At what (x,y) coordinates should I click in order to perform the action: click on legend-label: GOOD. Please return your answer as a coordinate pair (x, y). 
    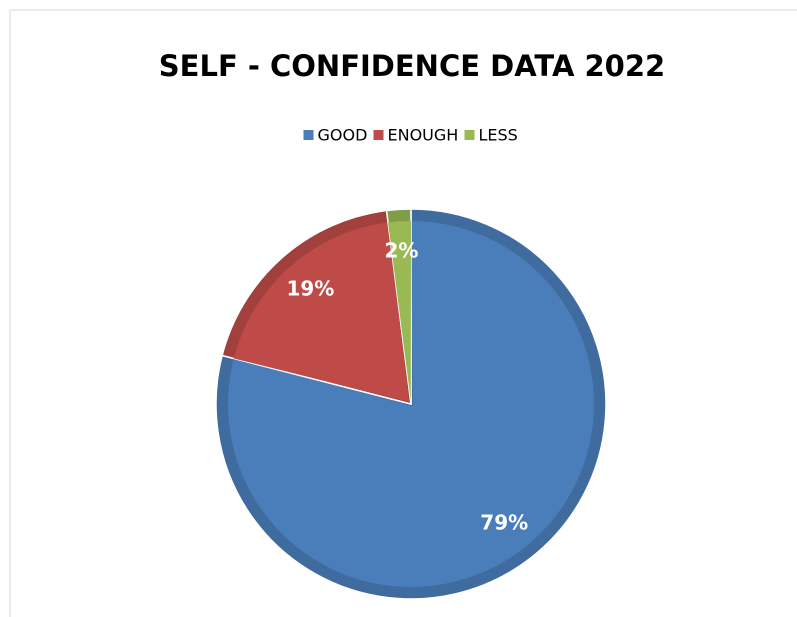
    Looking at the image, I should click on (343, 135).